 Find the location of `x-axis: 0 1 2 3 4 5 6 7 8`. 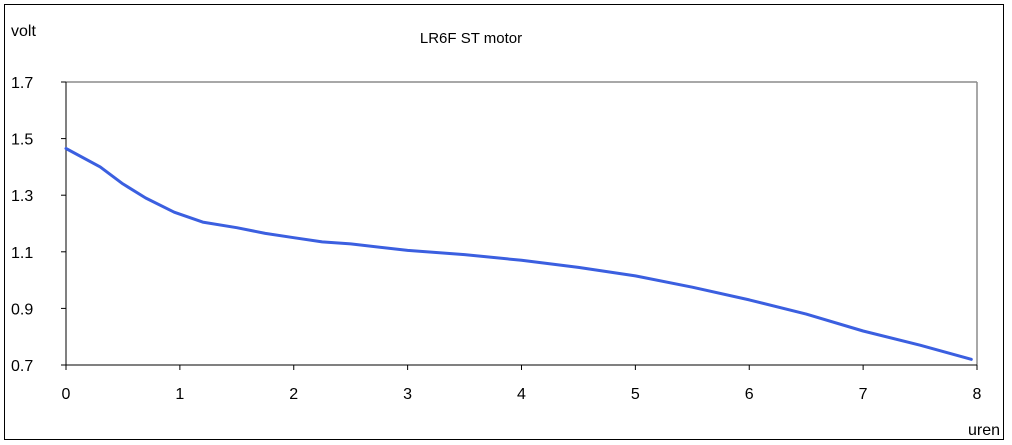

x-axis: 0 1 2 3 4 5 6 7 8 is located at coordinates (522, 384).